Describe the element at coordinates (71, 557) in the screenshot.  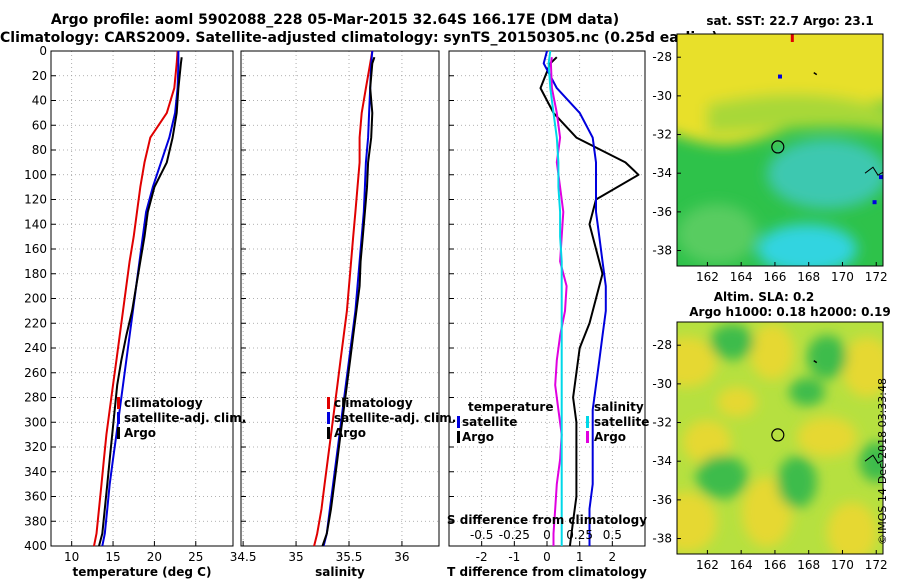
I see `x-tick-label: 10` at that location.